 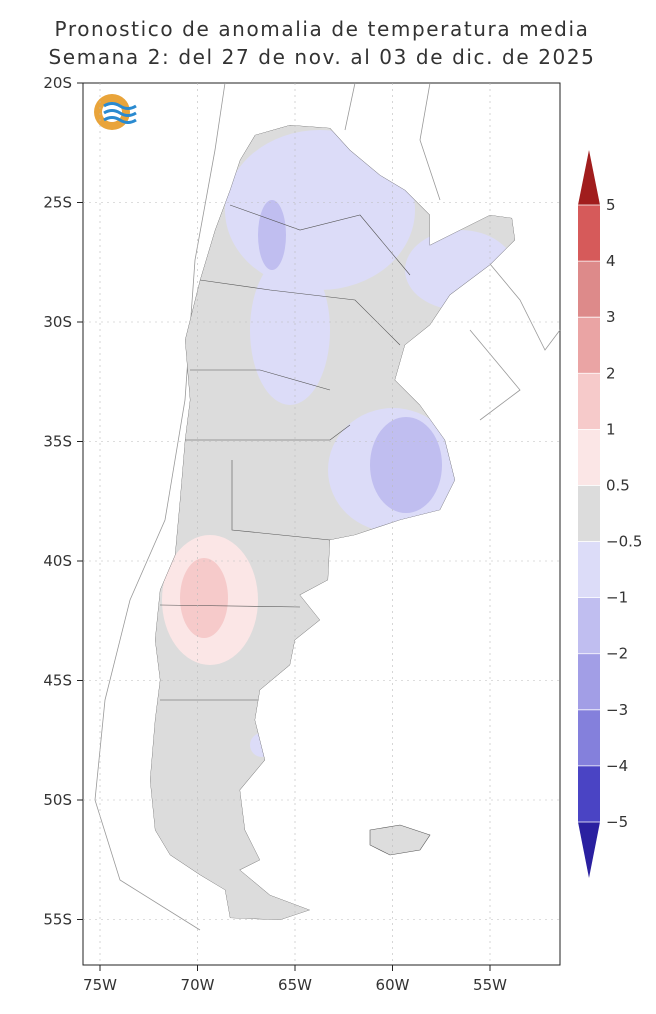 I want to click on lat-label: 20S, so click(x=57, y=83).